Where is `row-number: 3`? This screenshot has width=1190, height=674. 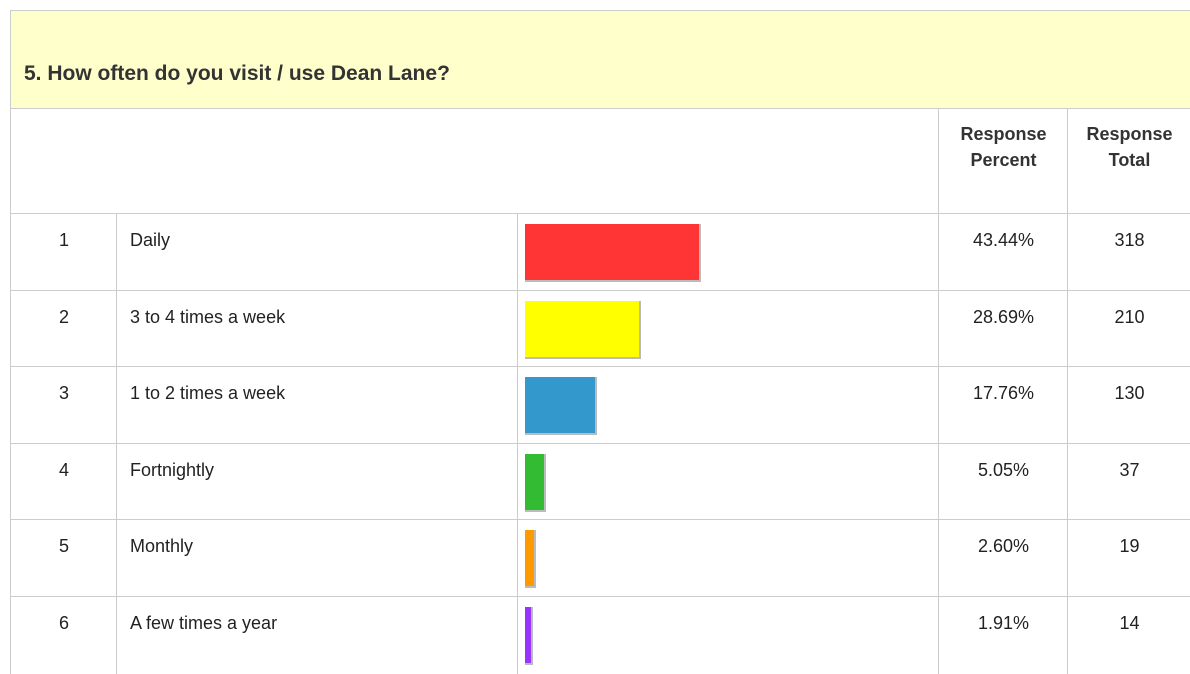 row-number: 3 is located at coordinates (63, 405).